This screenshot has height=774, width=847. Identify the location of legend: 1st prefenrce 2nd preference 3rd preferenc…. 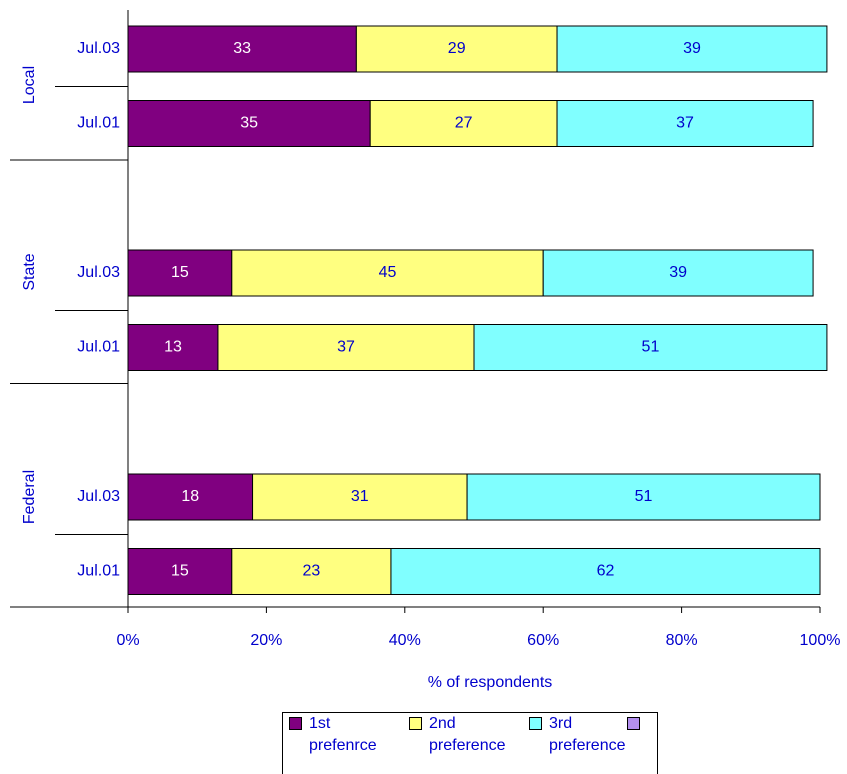
(470, 743).